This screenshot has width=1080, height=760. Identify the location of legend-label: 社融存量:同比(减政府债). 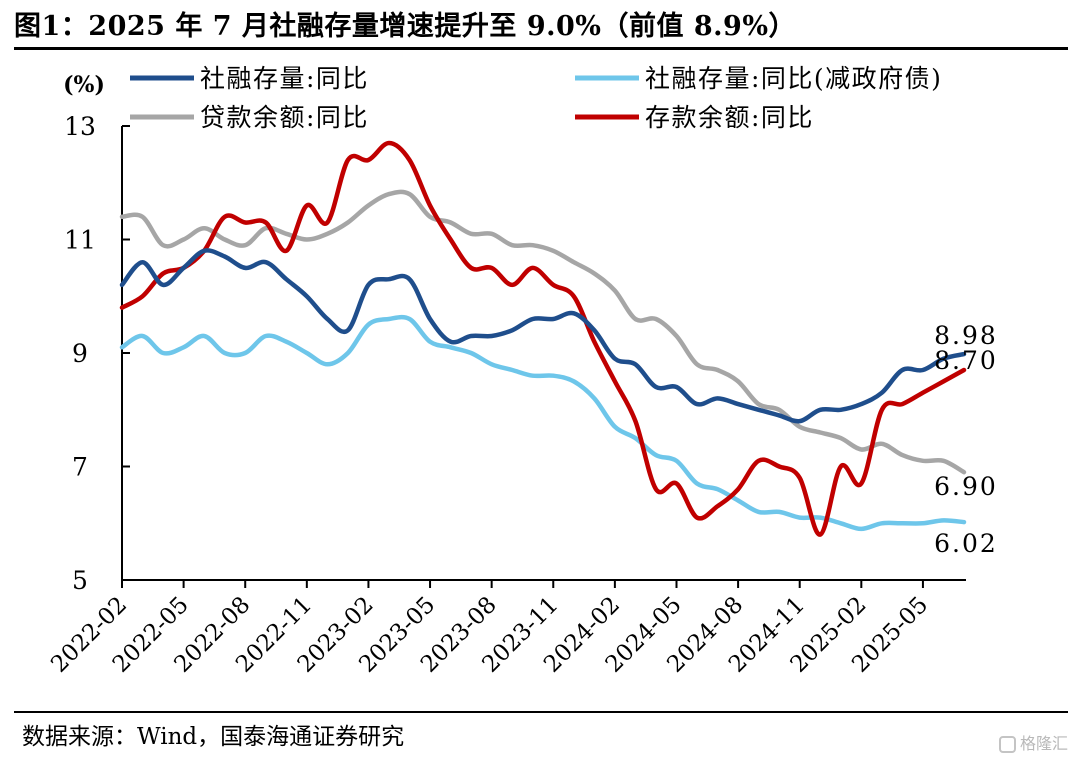
(793, 78).